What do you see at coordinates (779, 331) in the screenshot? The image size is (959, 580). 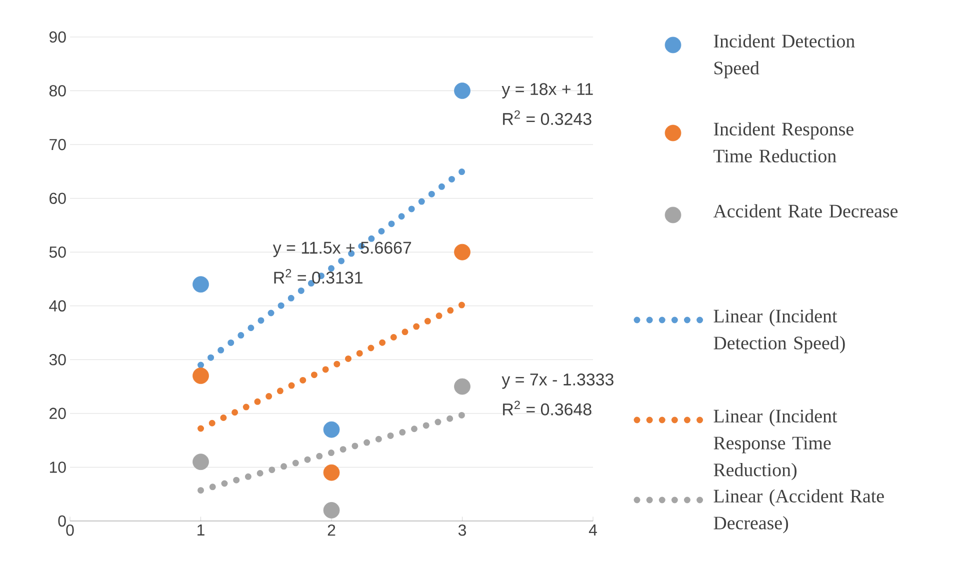 I see `legend-label: Linear (Incident Detection Speed)` at bounding box center [779, 331].